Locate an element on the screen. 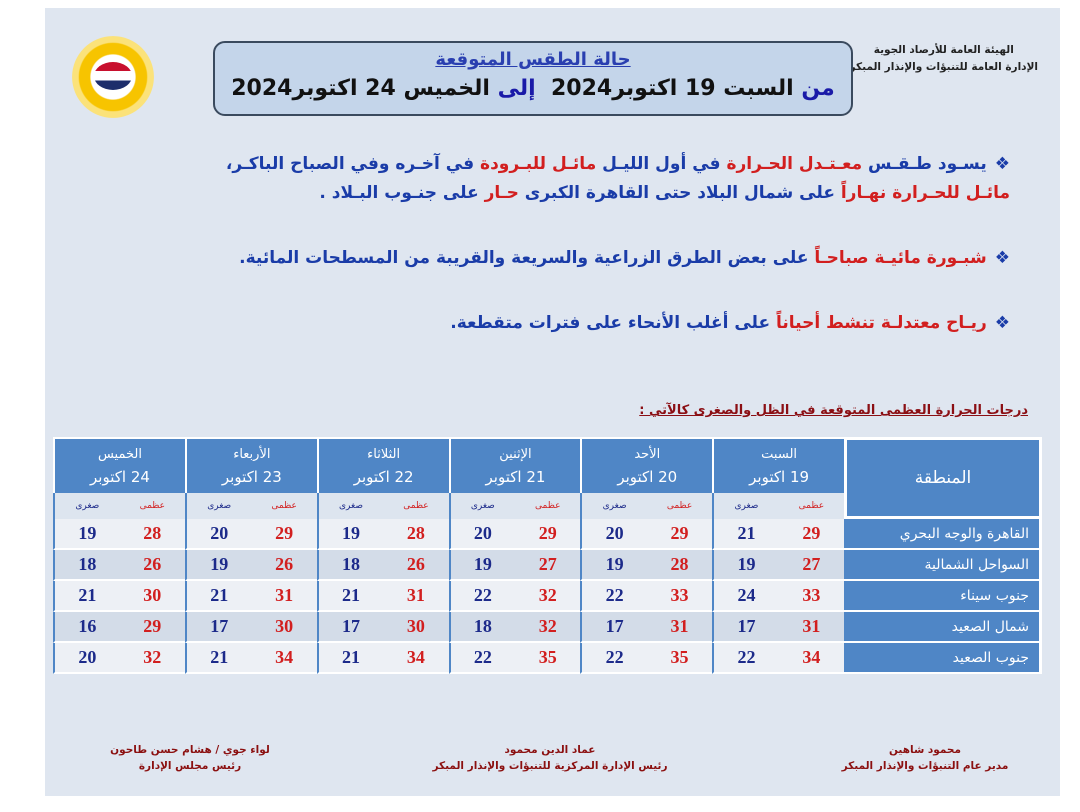  from-label: من is located at coordinates (818, 88).